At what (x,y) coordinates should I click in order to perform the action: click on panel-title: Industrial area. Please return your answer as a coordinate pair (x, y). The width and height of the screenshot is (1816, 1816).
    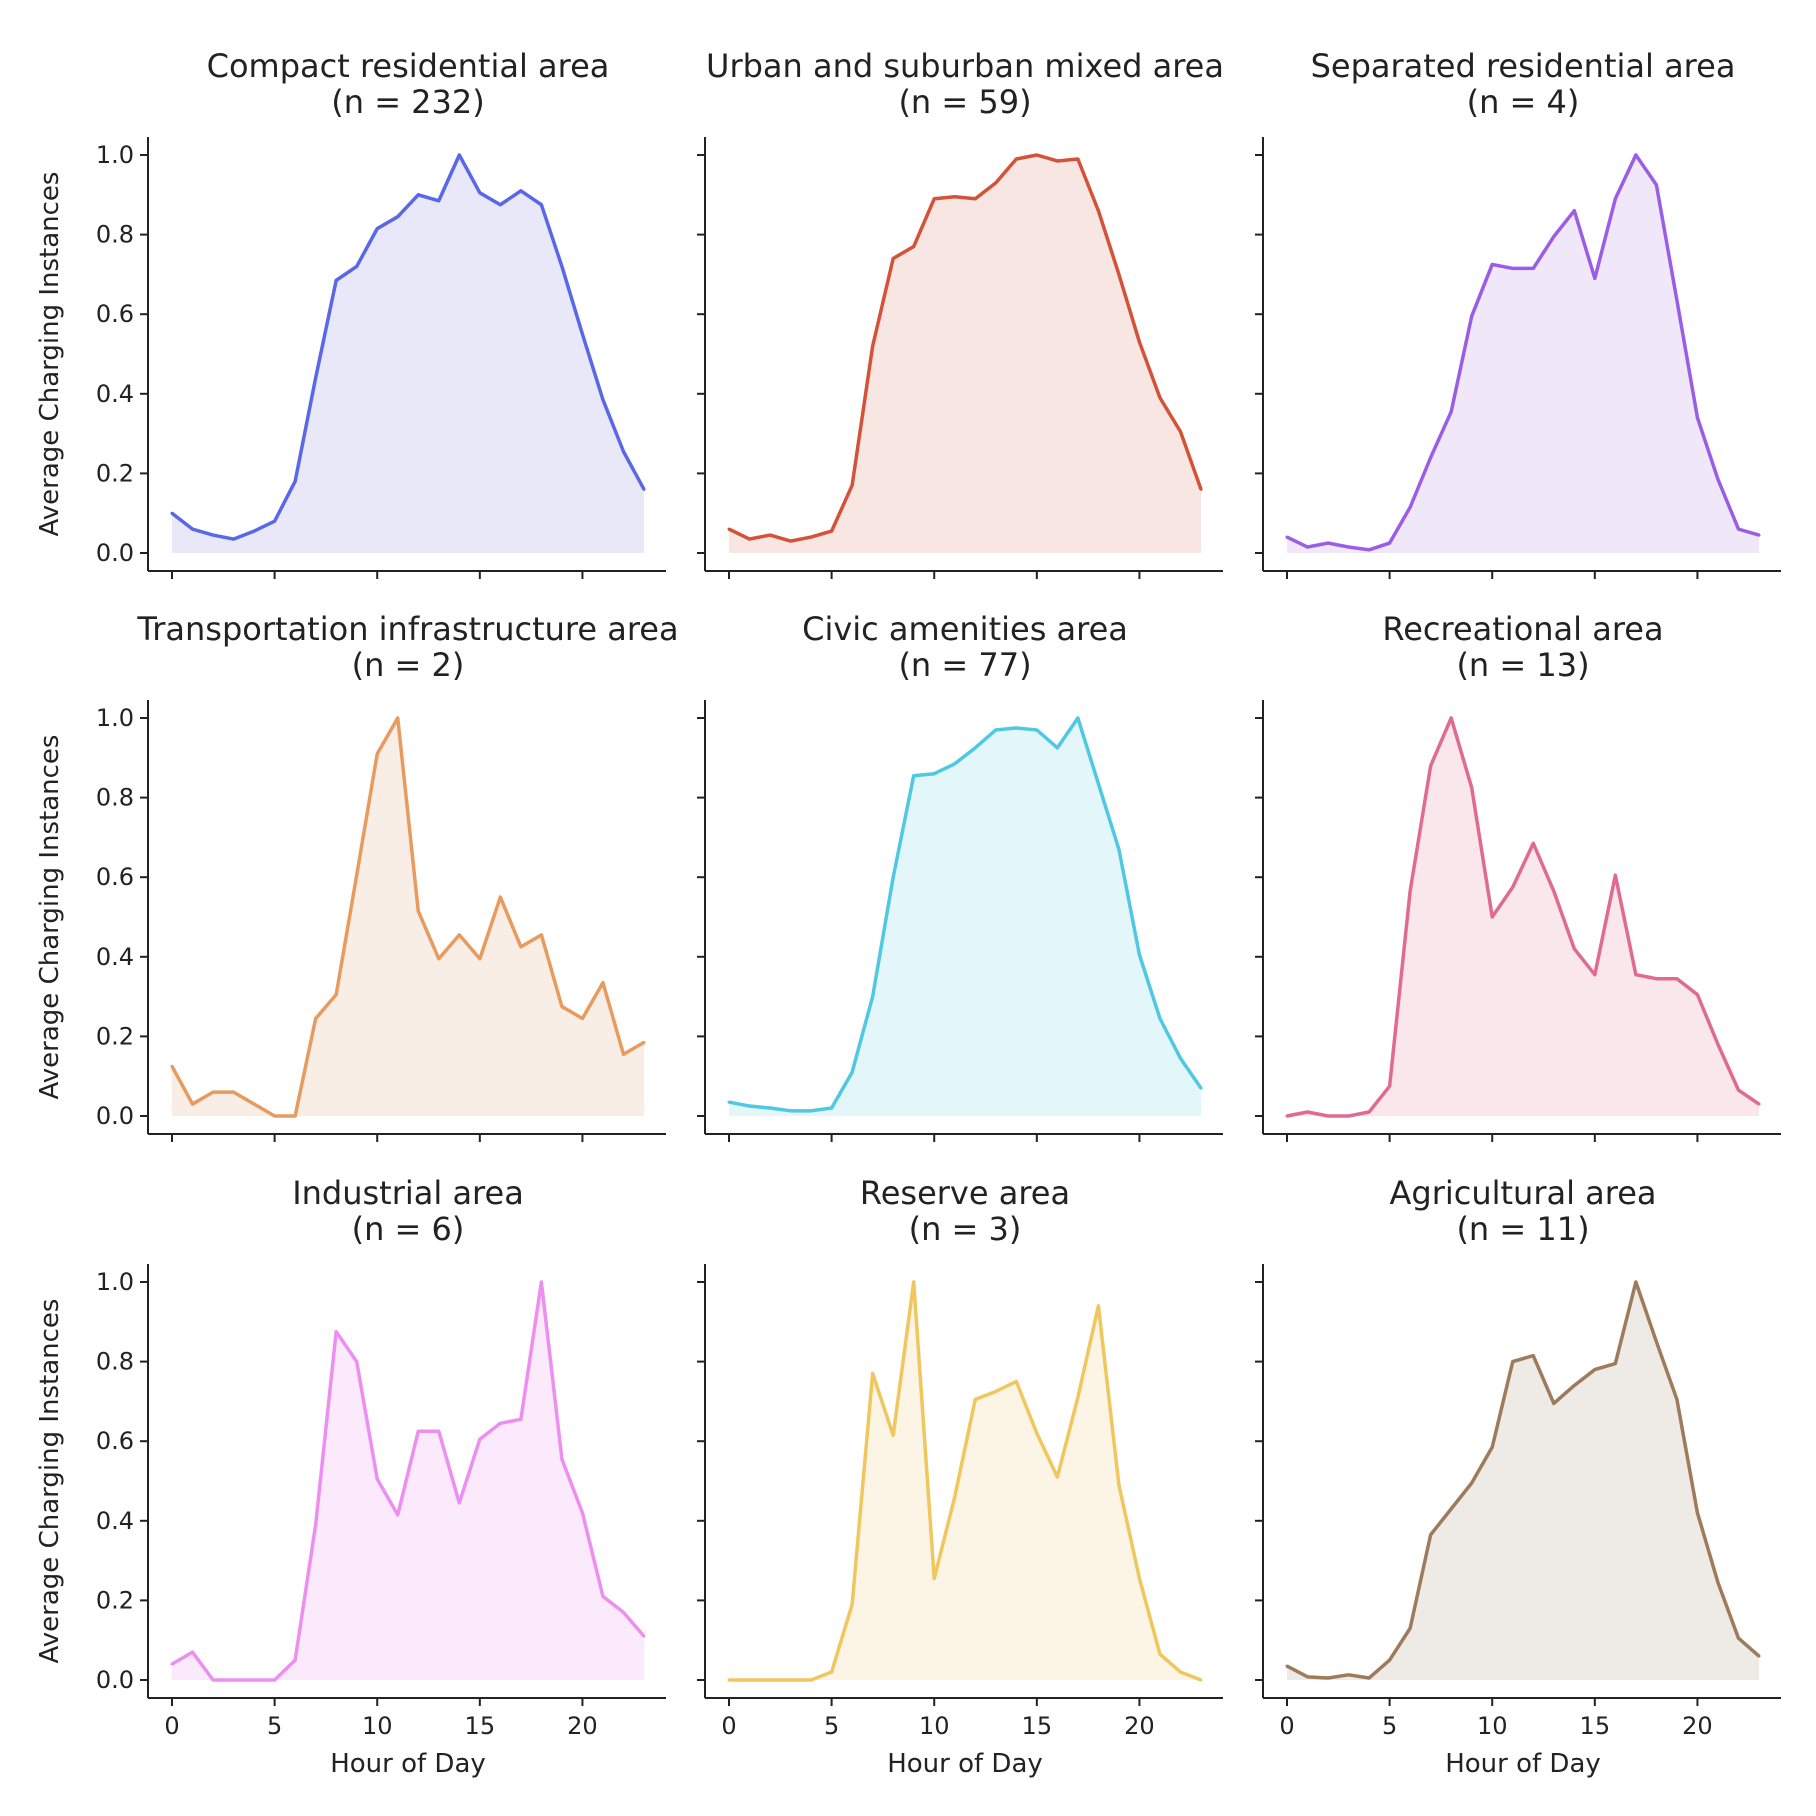
    Looking at the image, I should click on (408, 1193).